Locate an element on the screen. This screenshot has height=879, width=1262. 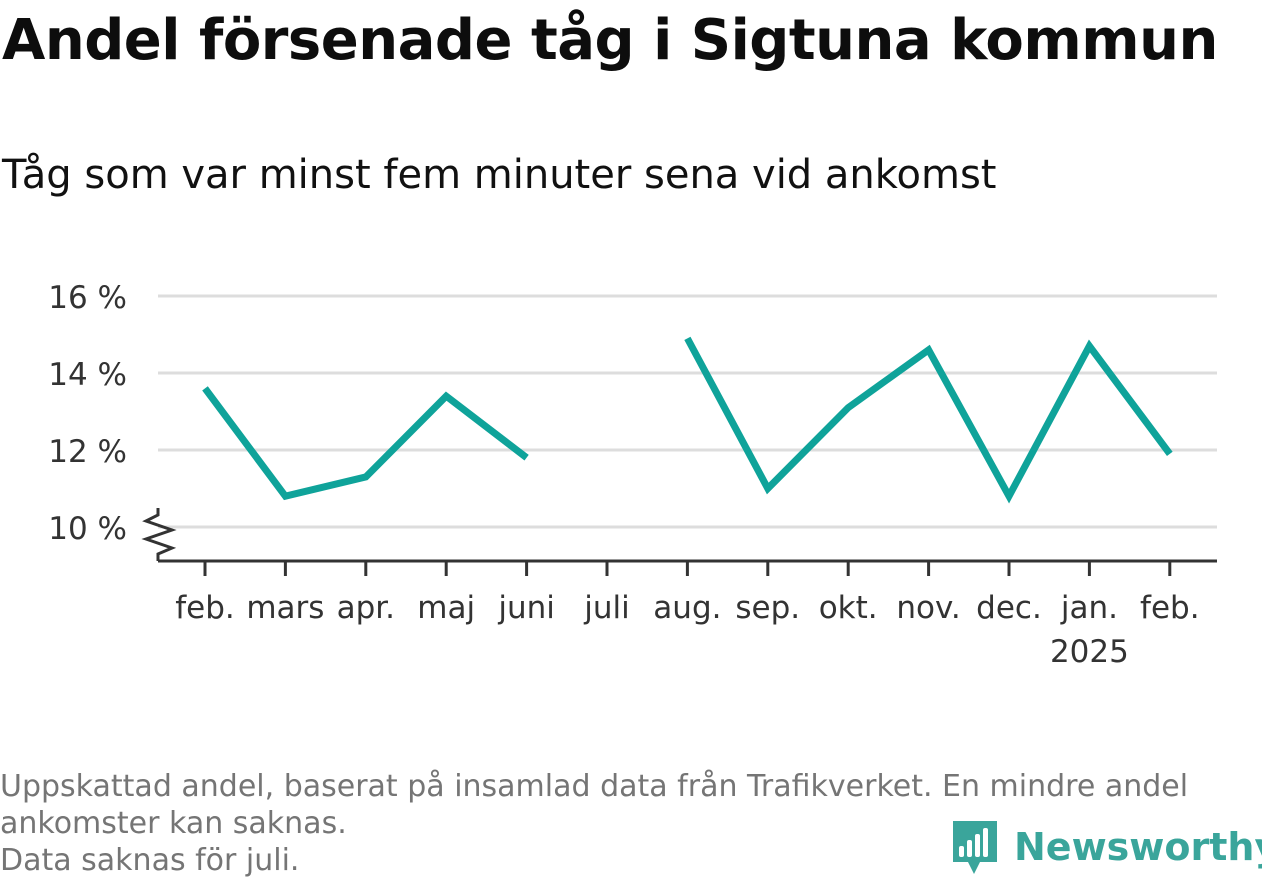
x-tick-sublabel: 2025 is located at coordinates (1089, 652).